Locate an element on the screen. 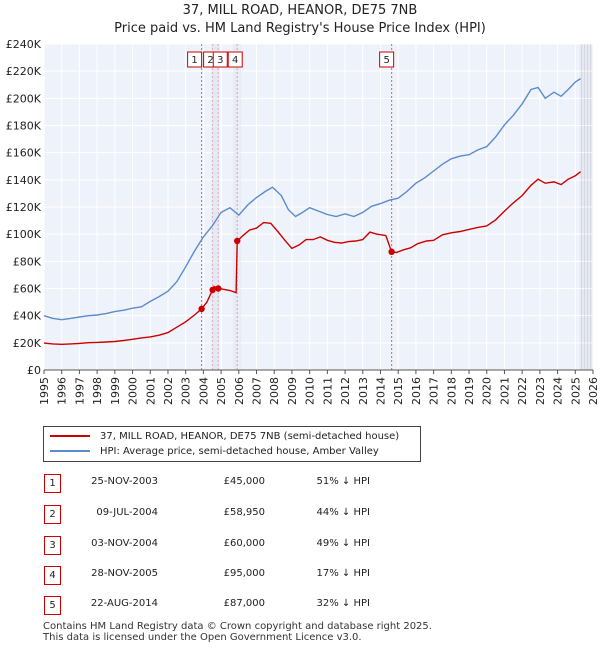 The image size is (600, 650). marker-label: 5 is located at coordinates (386, 60).